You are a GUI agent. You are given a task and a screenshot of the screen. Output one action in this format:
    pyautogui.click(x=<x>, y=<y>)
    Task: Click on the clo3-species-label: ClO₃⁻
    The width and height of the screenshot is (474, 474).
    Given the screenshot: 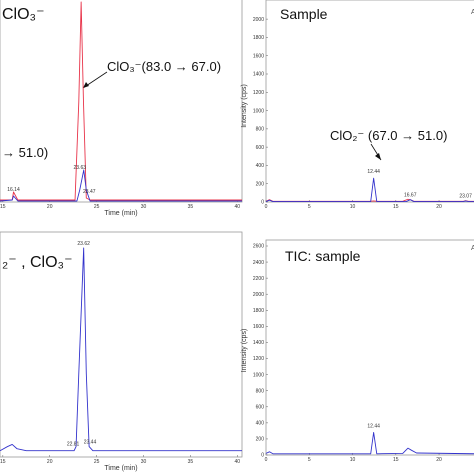 What is the action you would take?
    pyautogui.click(x=23, y=14)
    